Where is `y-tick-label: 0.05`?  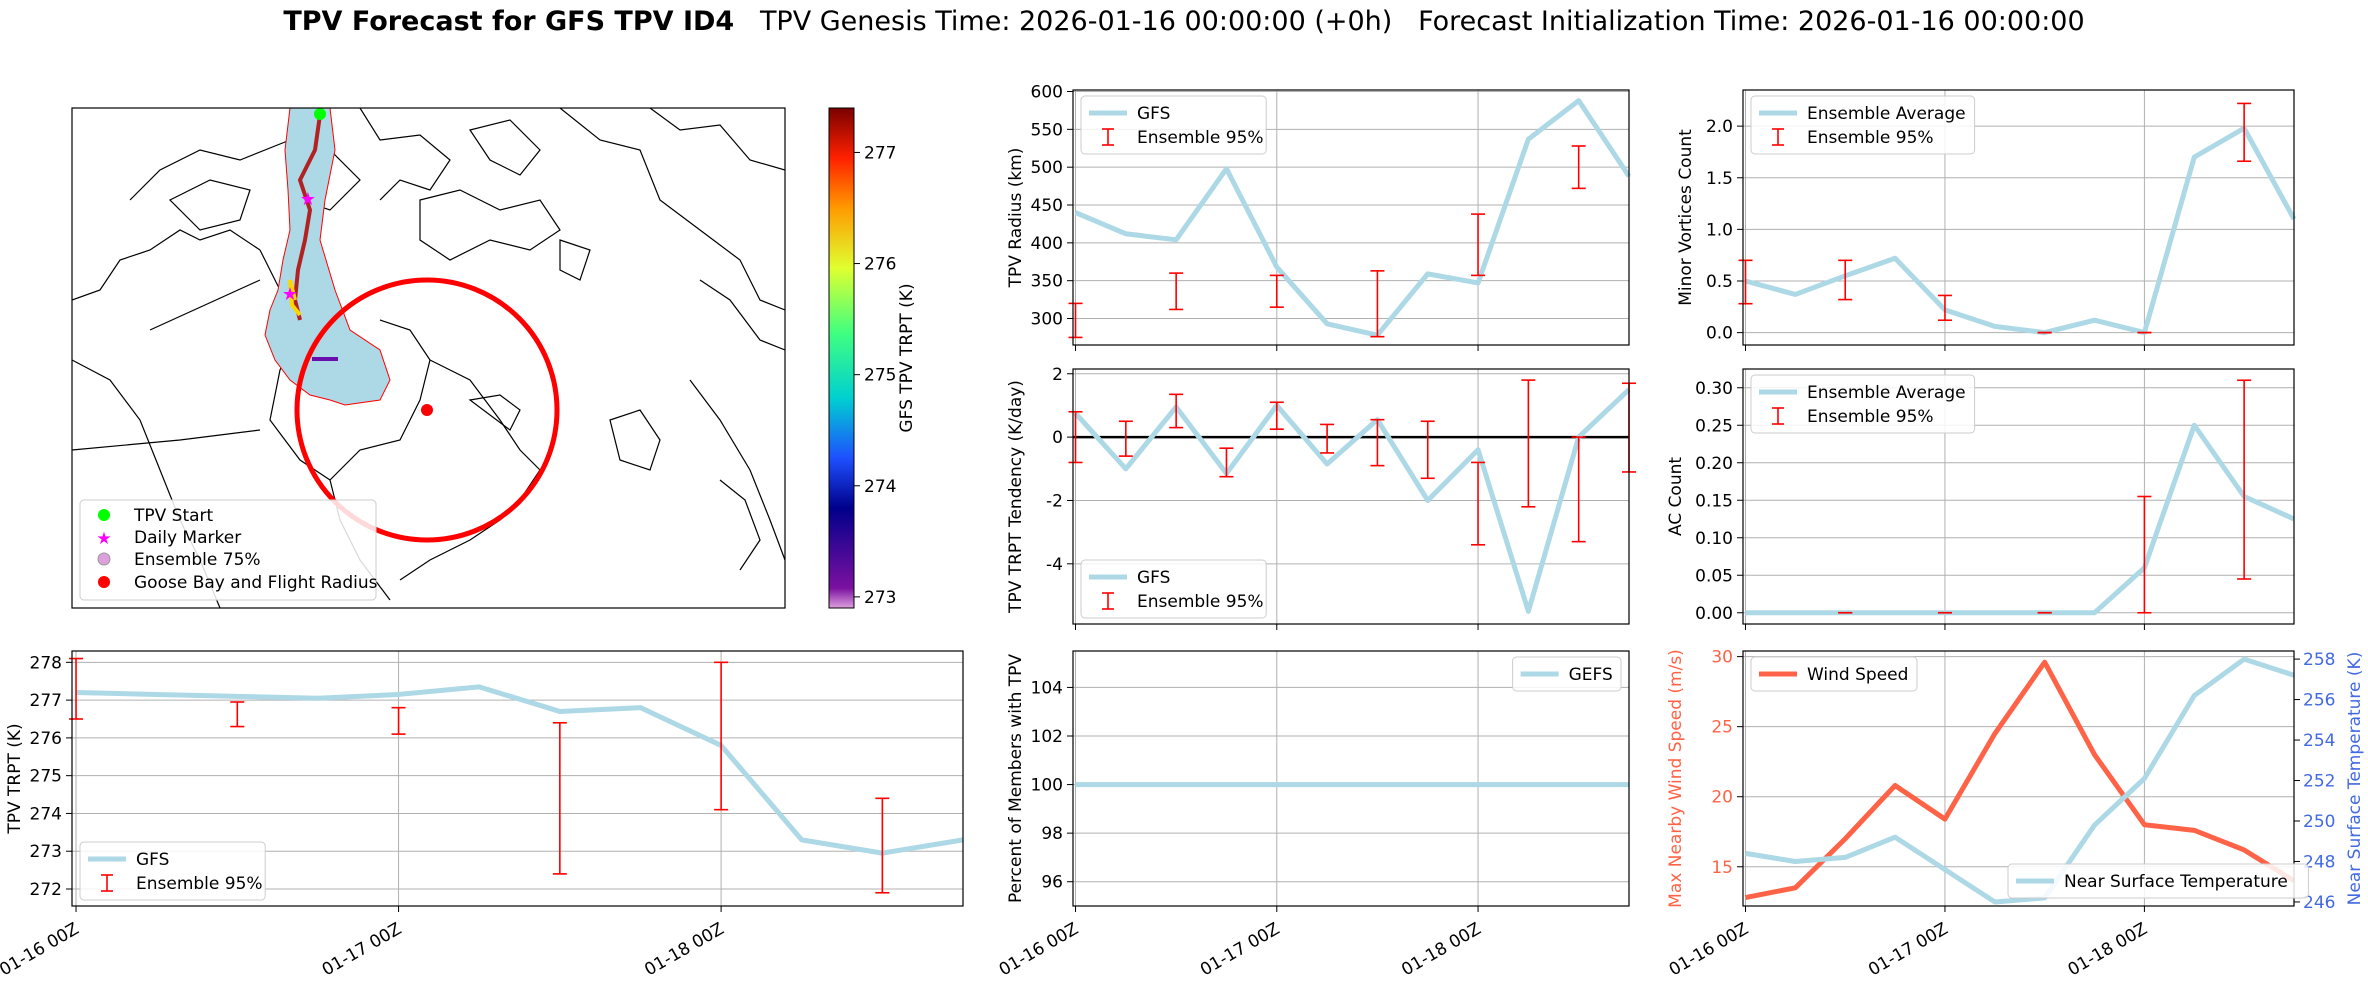
y-tick-label: 0.05 is located at coordinates (1714, 576).